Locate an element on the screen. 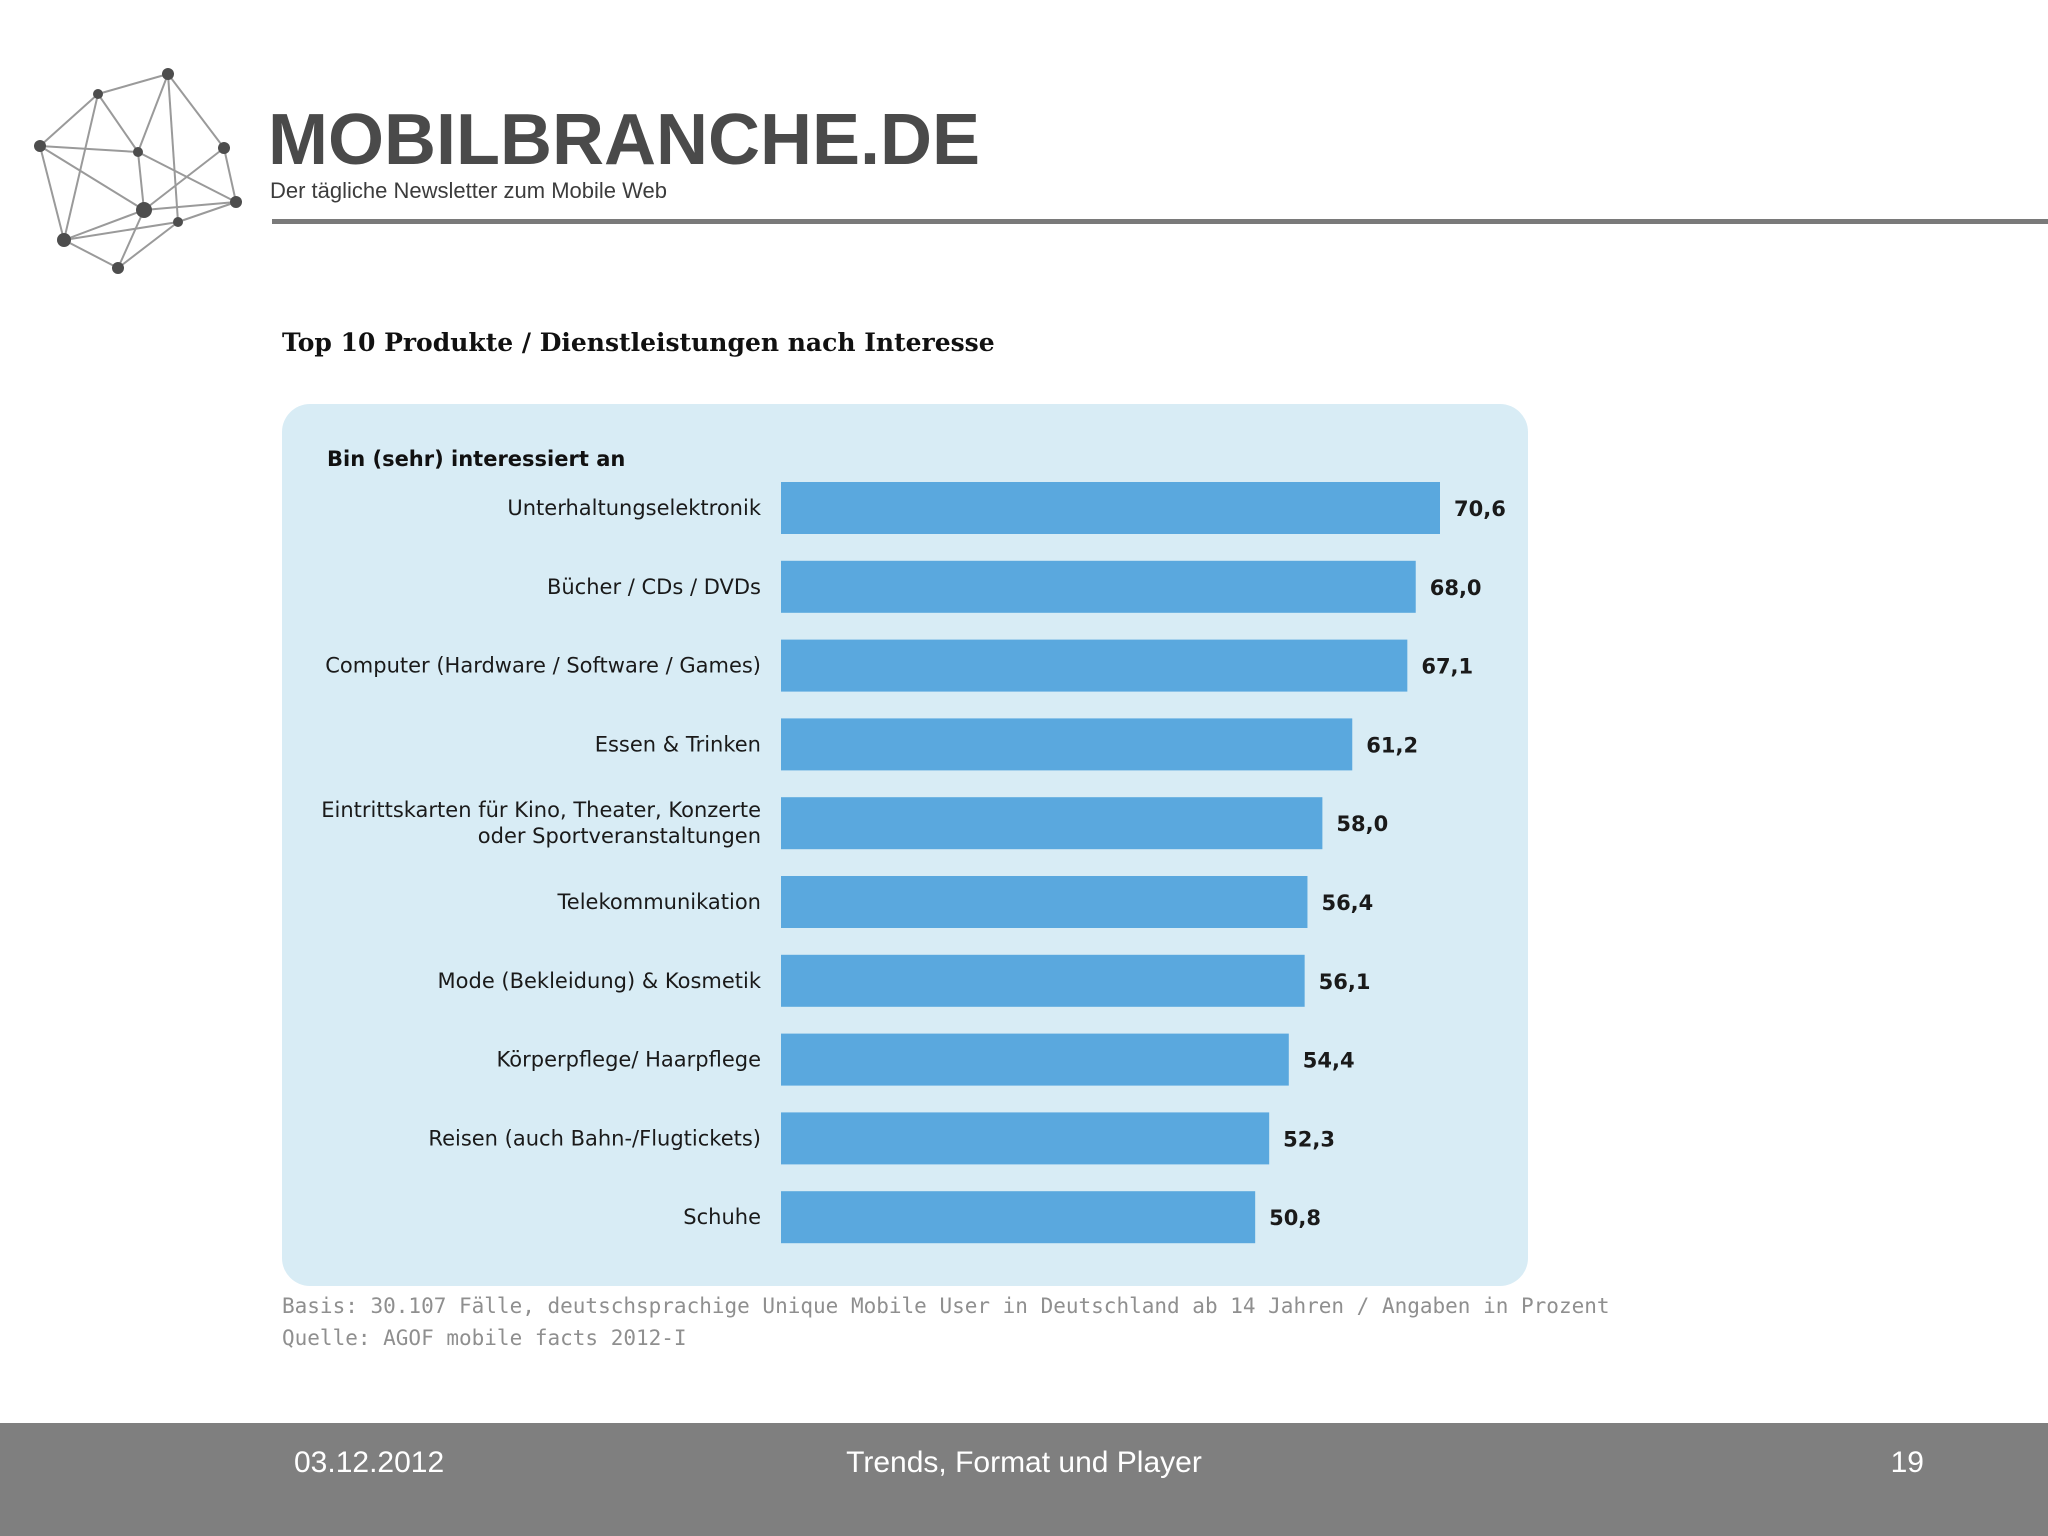  category-label: Telekommunikation is located at coordinates (659, 902).